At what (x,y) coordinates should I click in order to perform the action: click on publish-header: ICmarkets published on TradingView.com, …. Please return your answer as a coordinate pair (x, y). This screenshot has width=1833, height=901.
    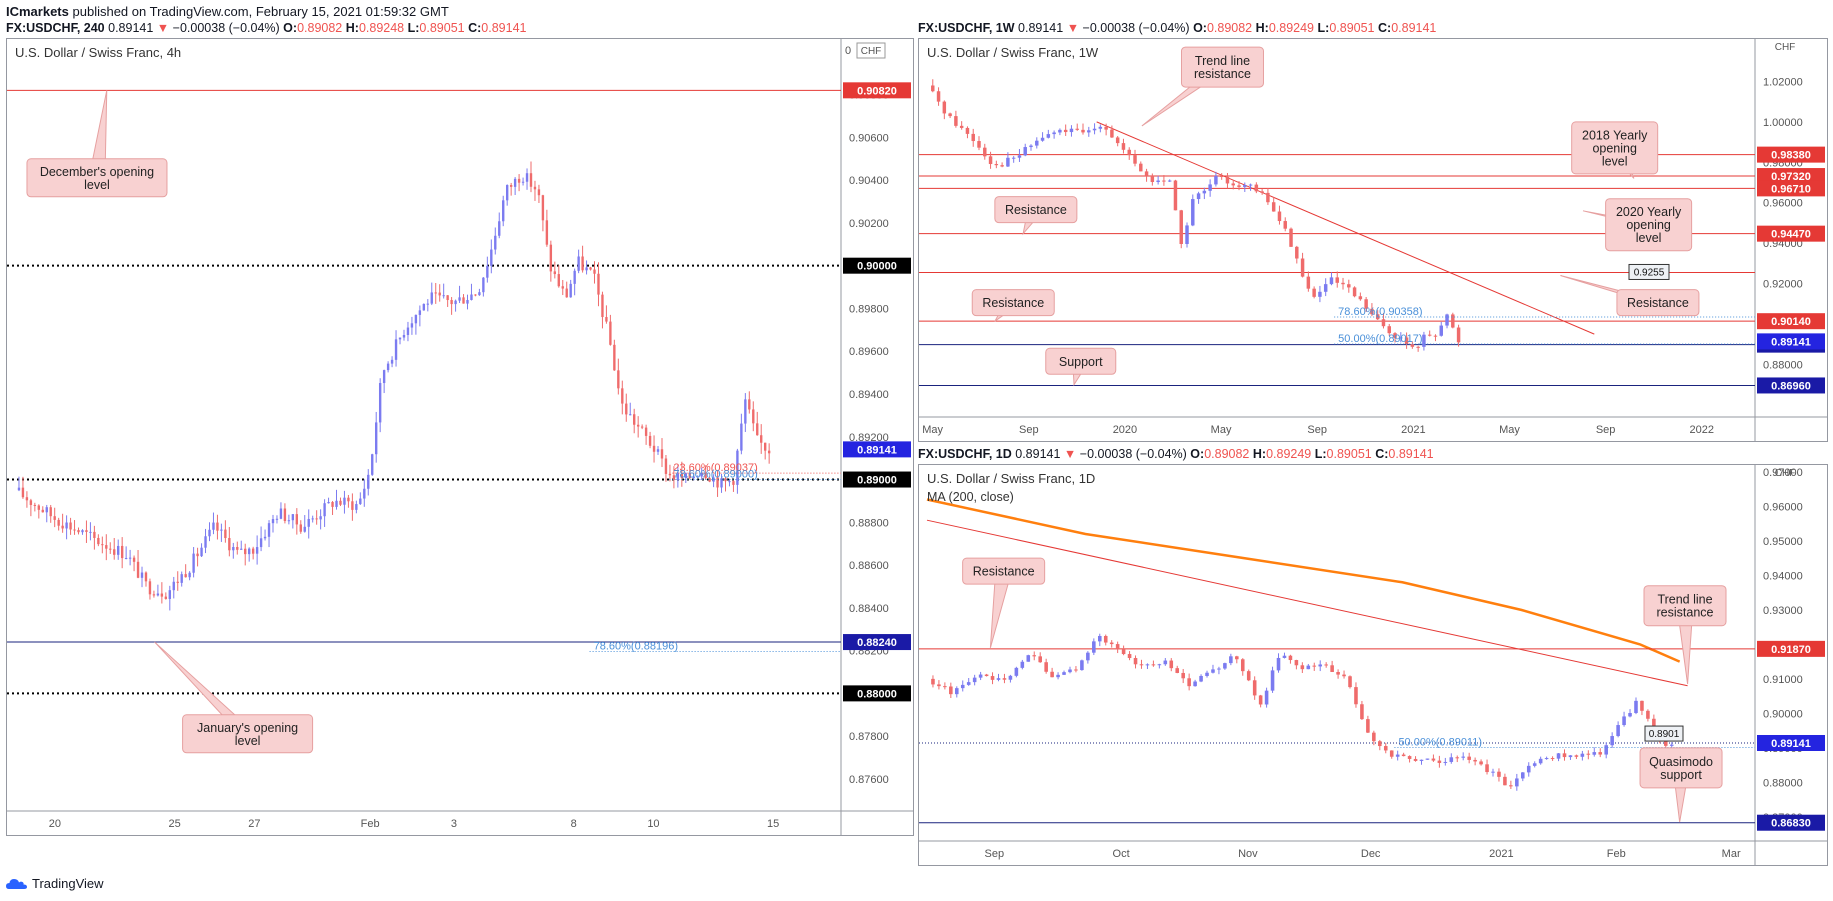
    Looking at the image, I should click on (227, 11).